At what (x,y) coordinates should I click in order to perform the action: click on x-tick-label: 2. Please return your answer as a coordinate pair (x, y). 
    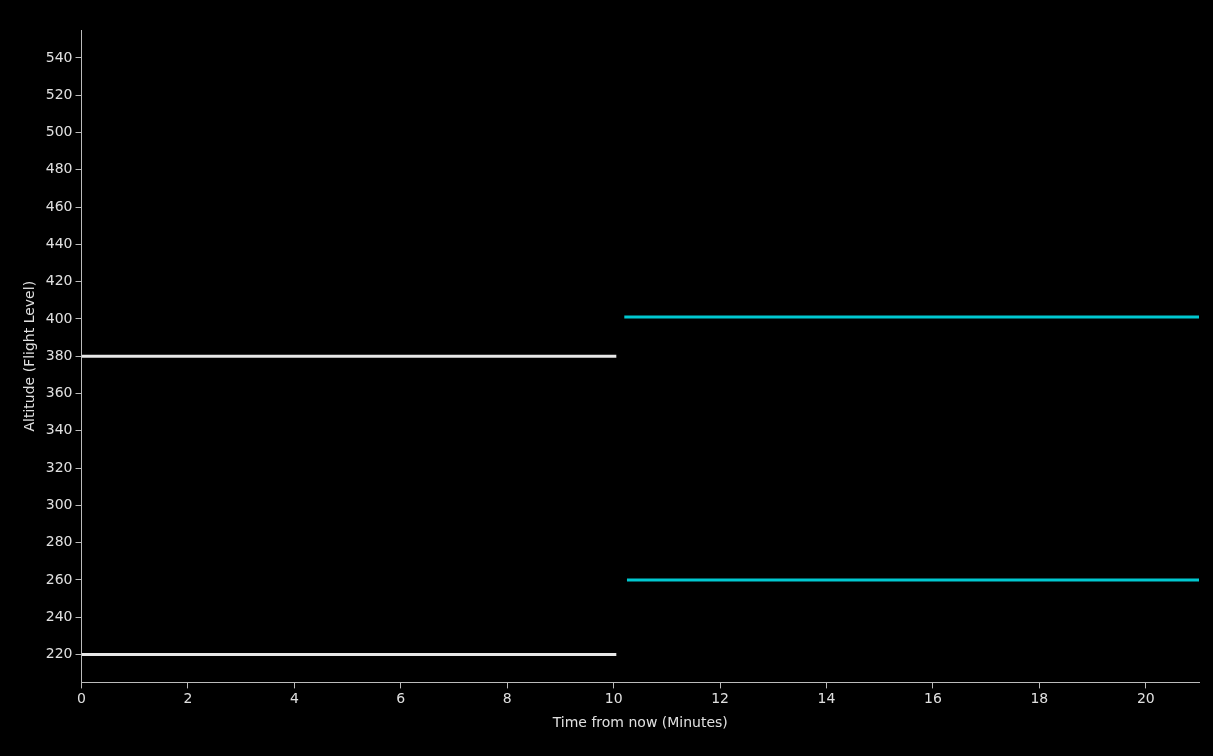
    Looking at the image, I should click on (188, 698).